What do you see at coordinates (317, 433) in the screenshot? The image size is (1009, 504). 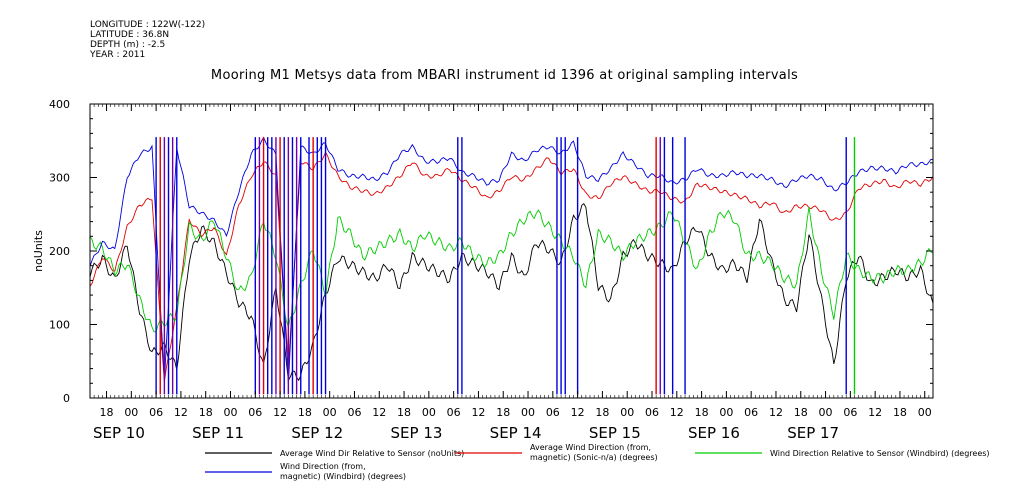 I see `date-label: SEP 12` at bounding box center [317, 433].